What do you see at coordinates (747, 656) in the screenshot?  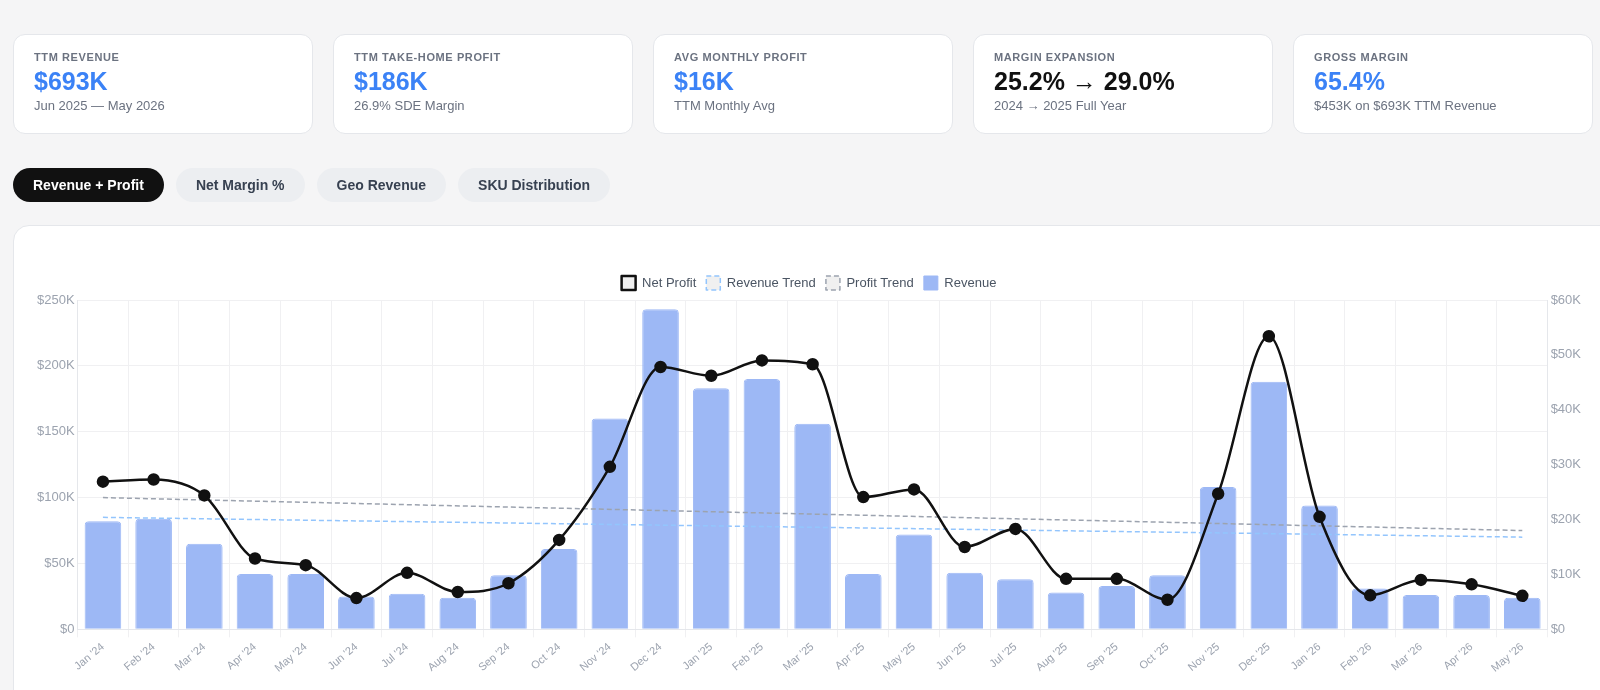 I see `x-tick-label: Feb '25` at bounding box center [747, 656].